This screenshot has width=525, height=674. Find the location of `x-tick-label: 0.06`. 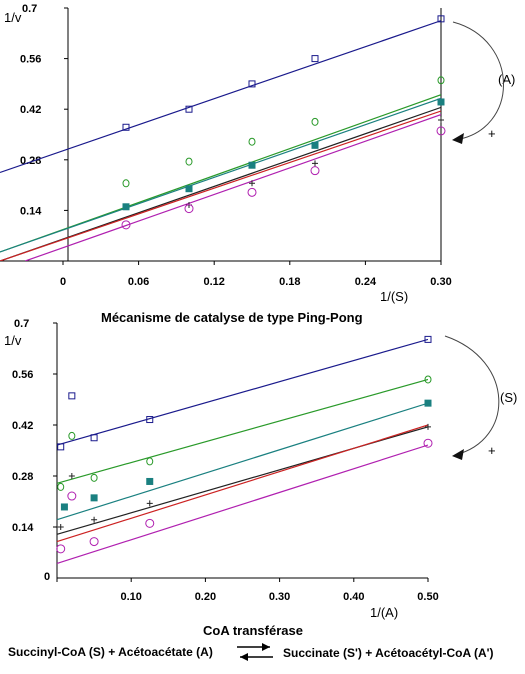

x-tick-label: 0.06 is located at coordinates (138, 282).